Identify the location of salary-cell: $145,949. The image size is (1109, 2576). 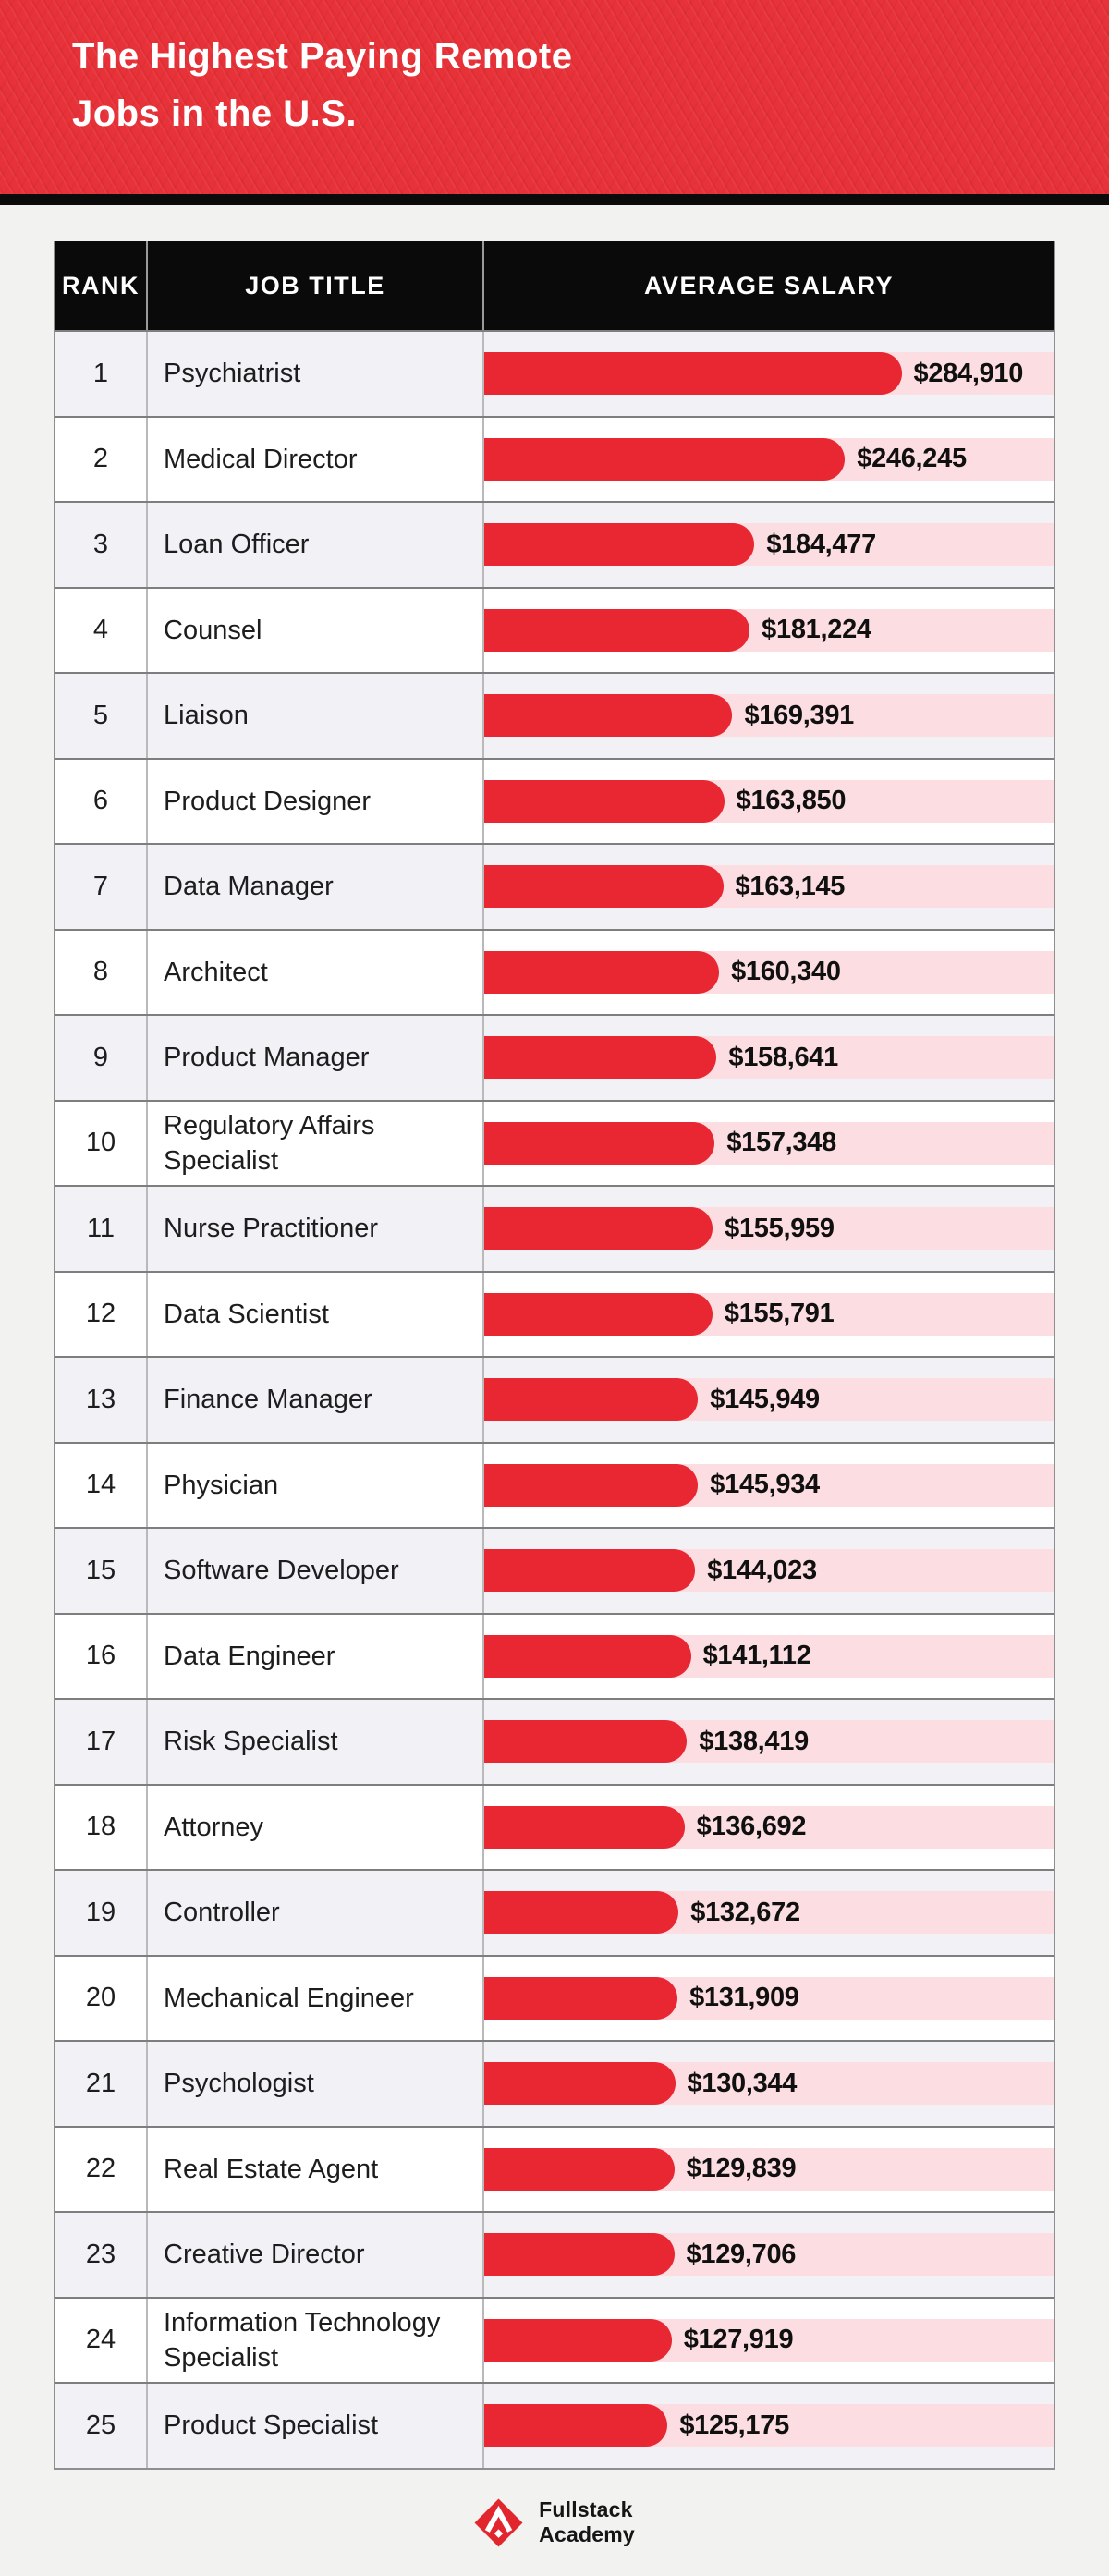
(769, 1400).